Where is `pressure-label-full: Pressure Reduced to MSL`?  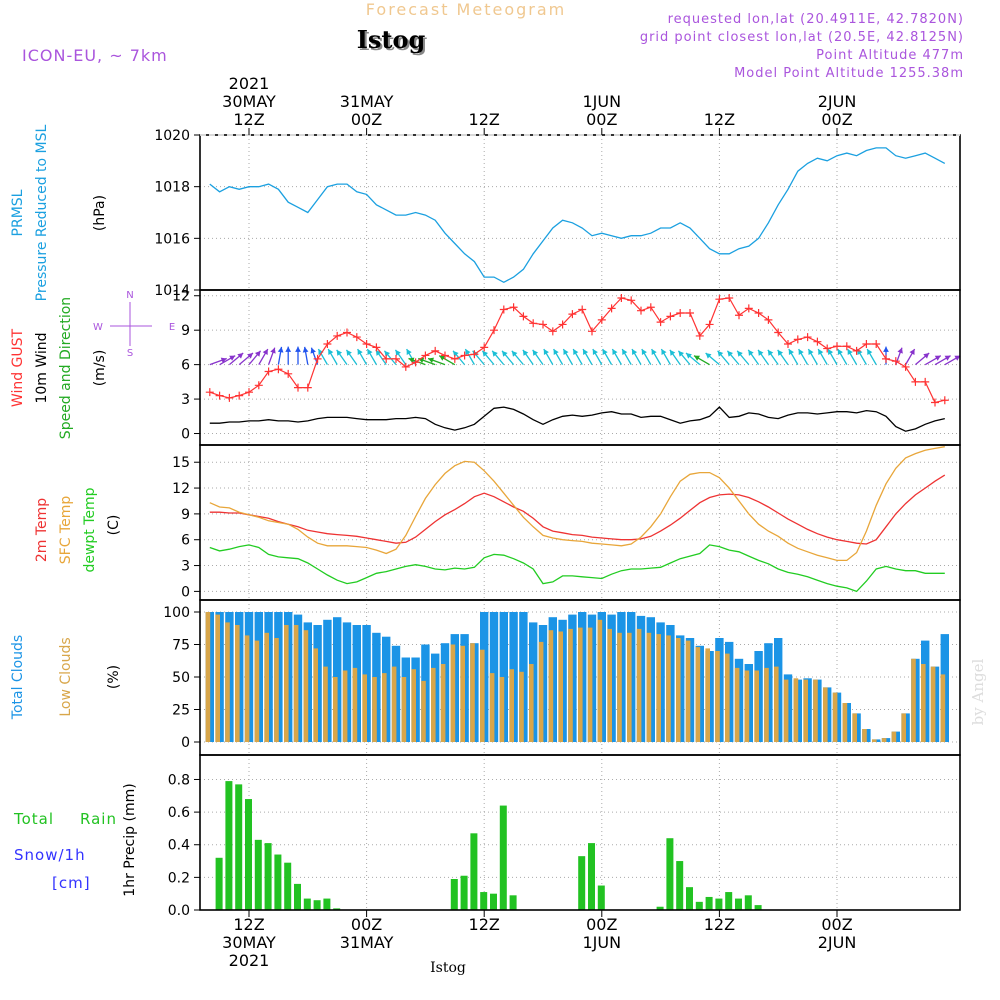
pressure-label-full: Pressure Reduced to MSL is located at coordinates (42, 212).